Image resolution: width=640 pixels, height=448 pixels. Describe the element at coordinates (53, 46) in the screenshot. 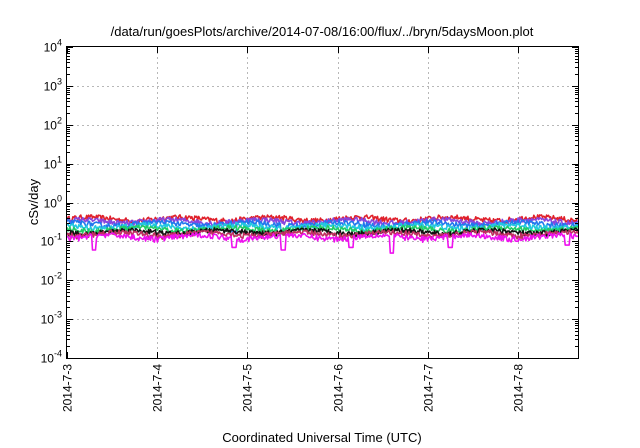

I see `y-tick-label: 10⁴` at that location.